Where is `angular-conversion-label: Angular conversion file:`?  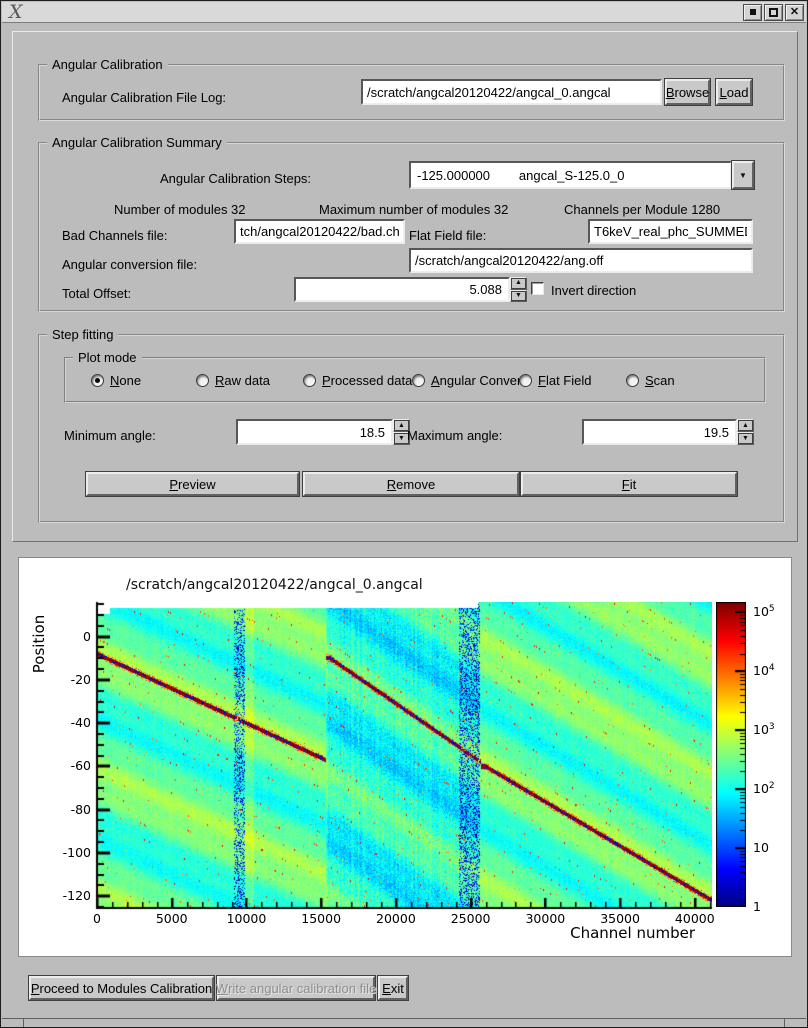
angular-conversion-label: Angular conversion file: is located at coordinates (130, 264).